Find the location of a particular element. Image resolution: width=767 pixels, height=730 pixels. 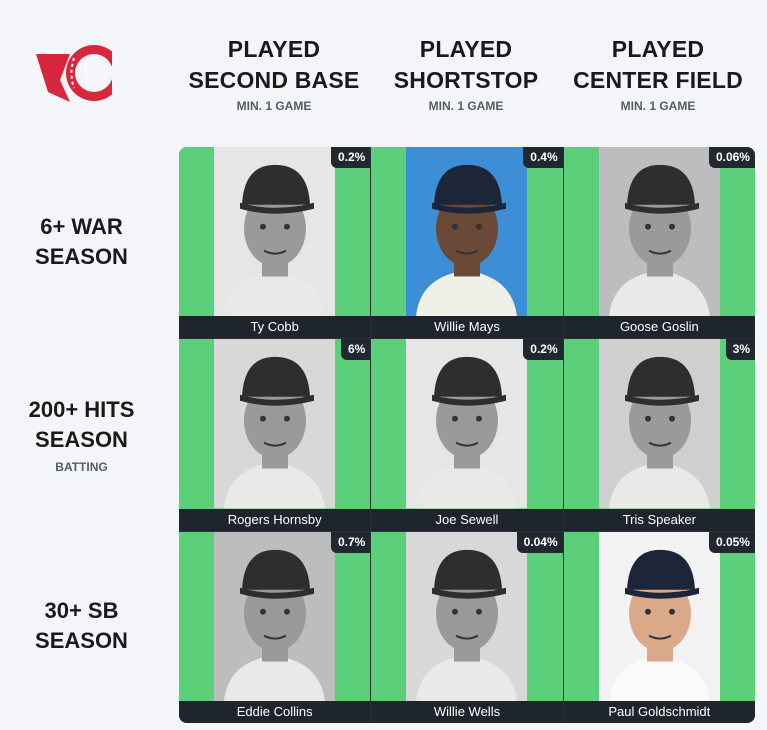

player-name: Willie Wells is located at coordinates (467, 711).